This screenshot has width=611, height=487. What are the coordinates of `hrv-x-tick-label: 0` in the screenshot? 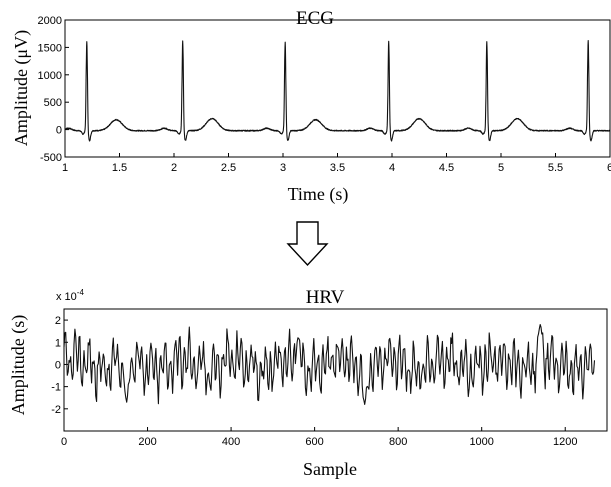 It's located at (64, 442).